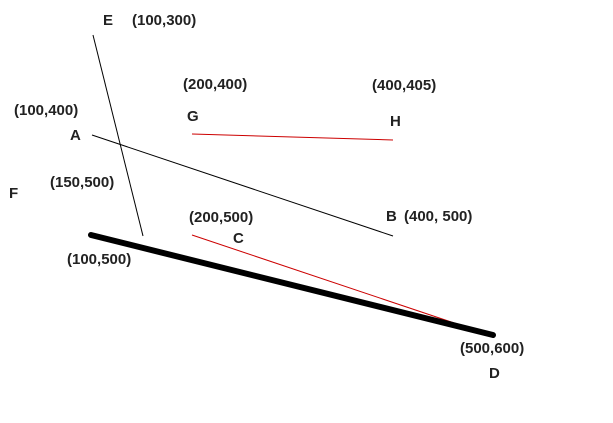 Image resolution: width=613 pixels, height=423 pixels. What do you see at coordinates (391, 216) in the screenshot?
I see `point-label-b: B` at bounding box center [391, 216].